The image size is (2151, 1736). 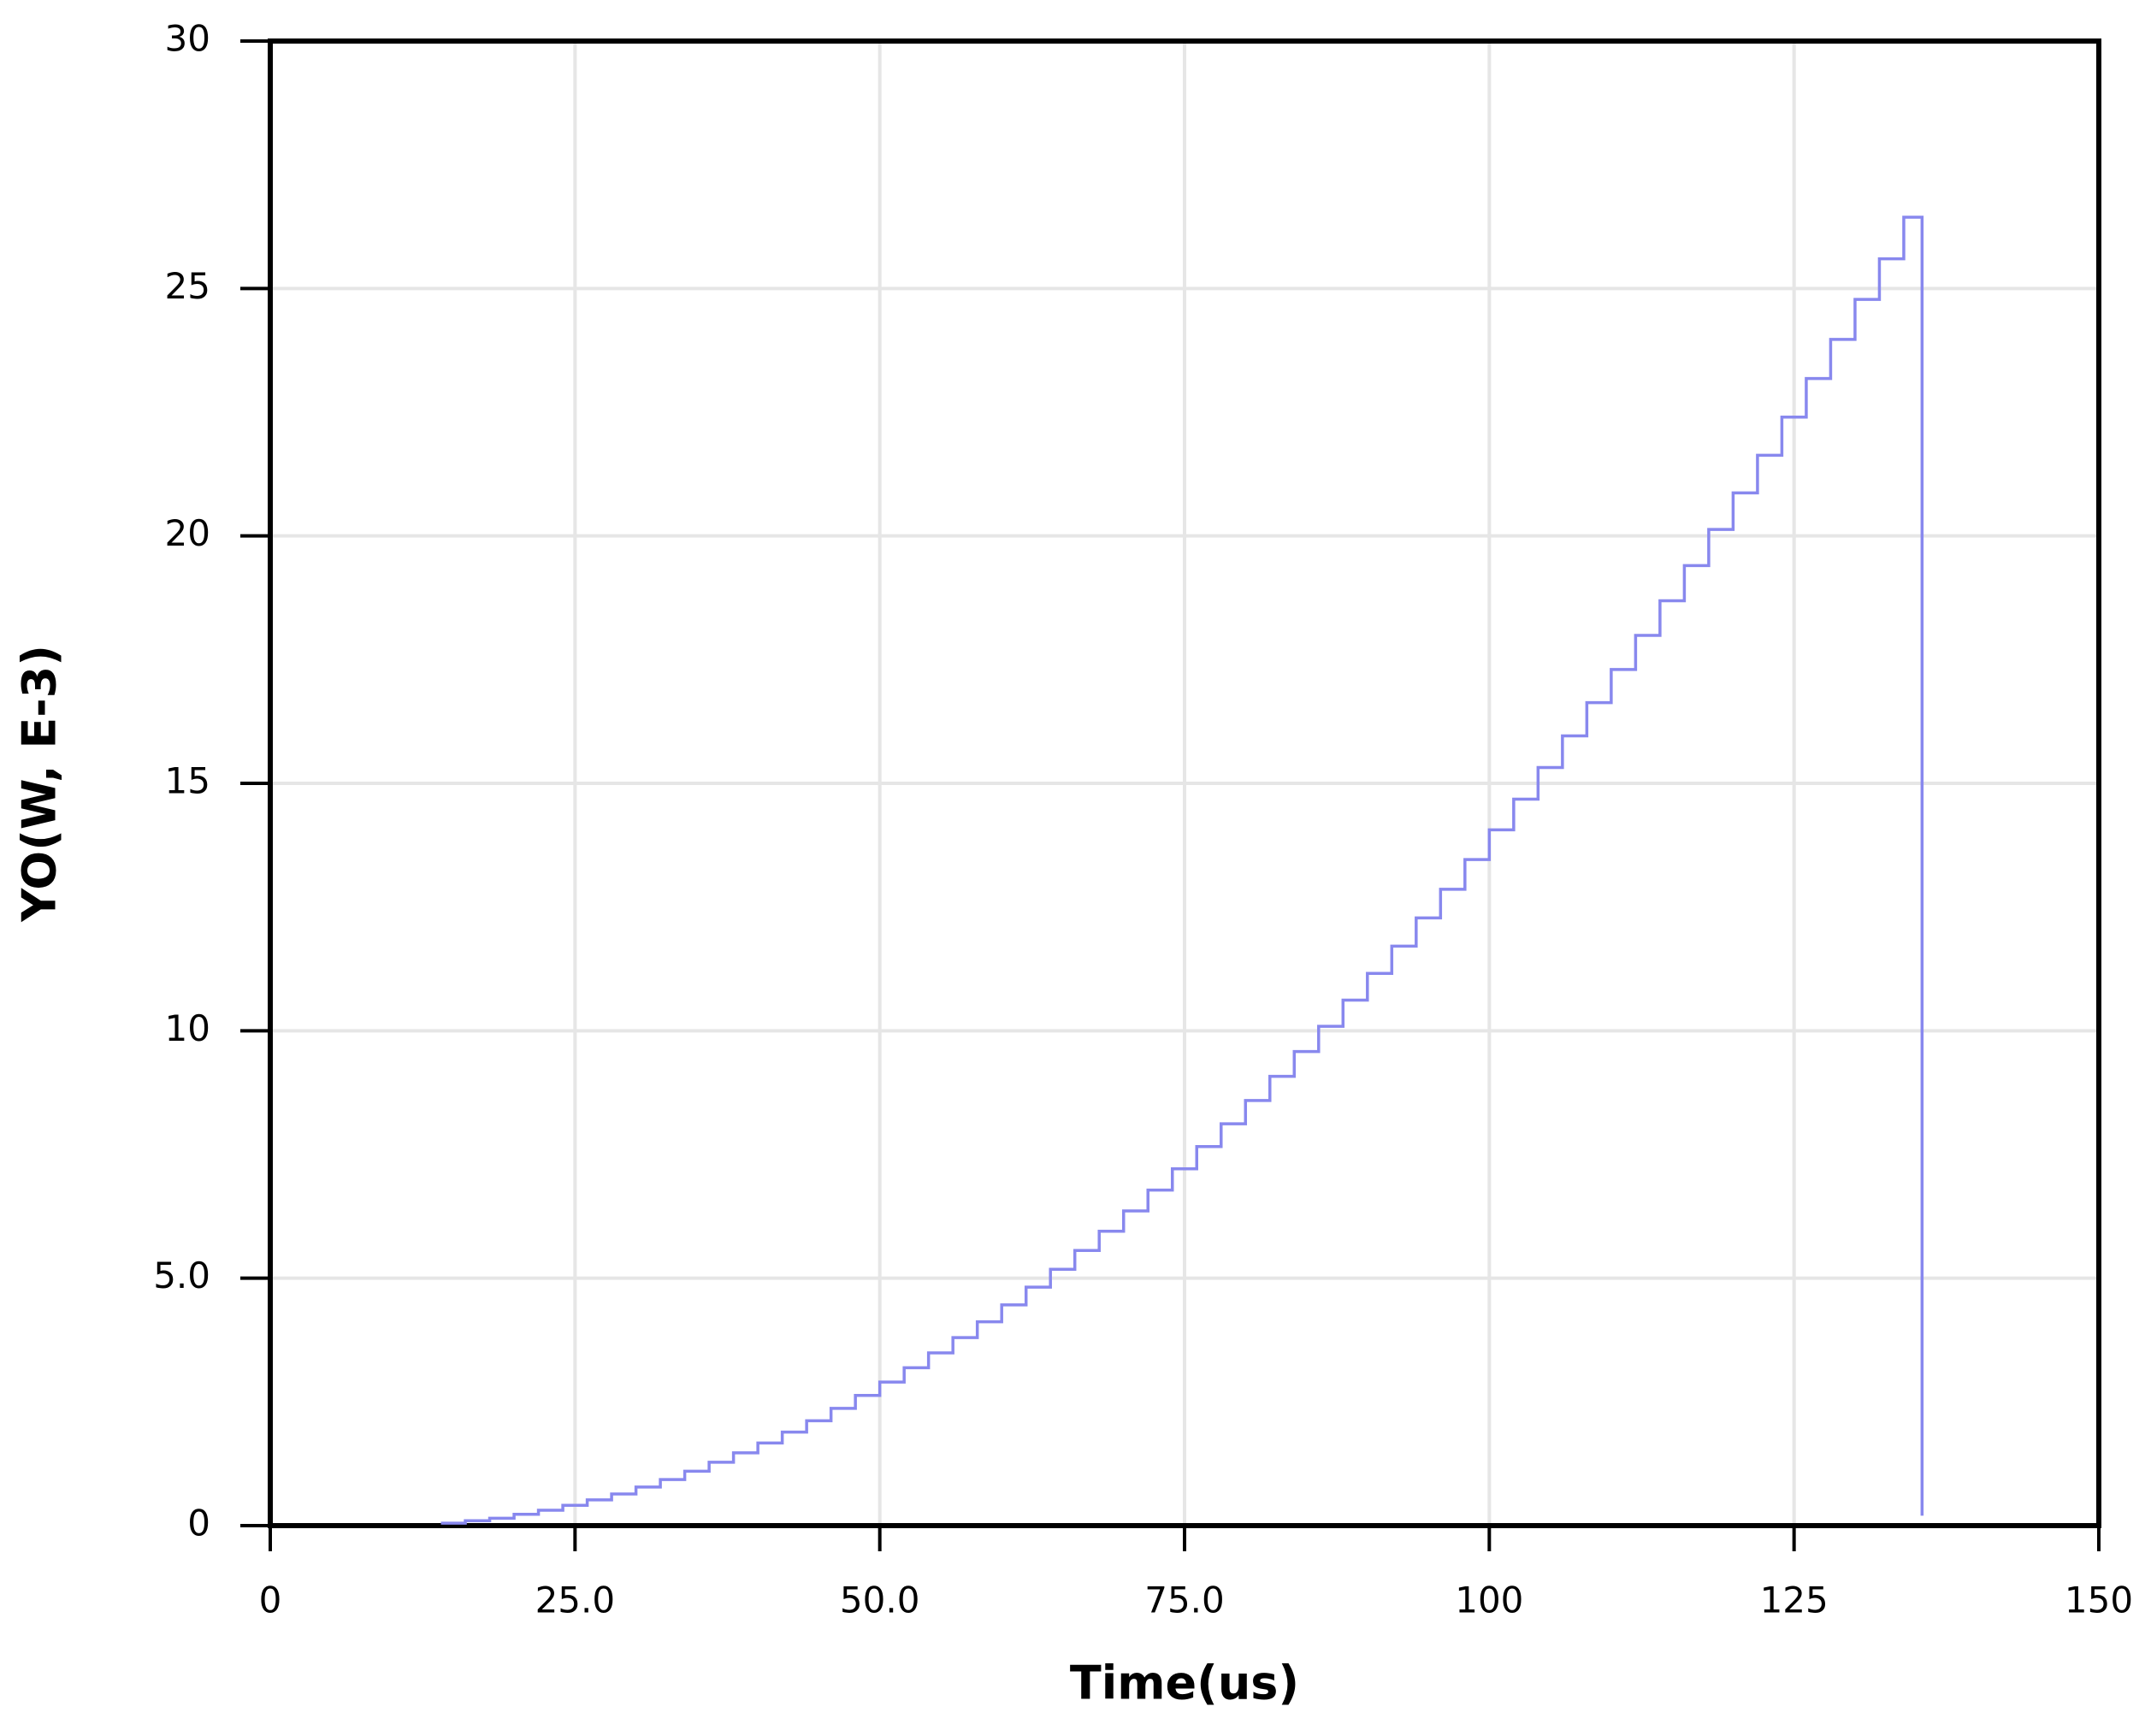 I want to click on y-tick-label: 5.0, so click(x=181, y=1276).